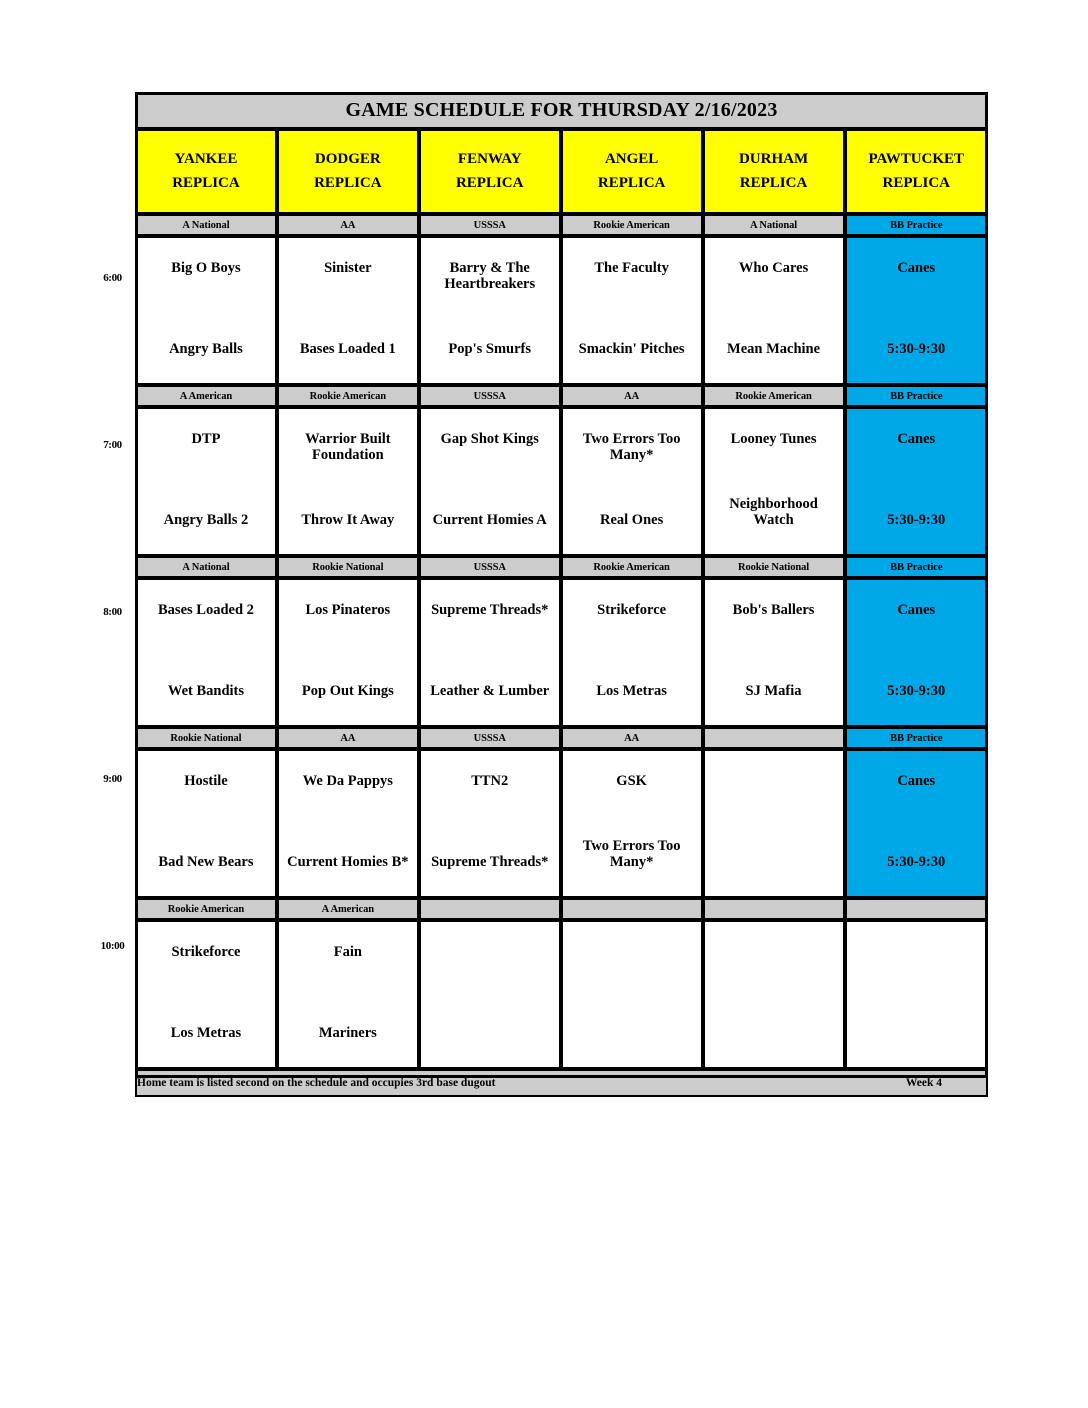 The height and width of the screenshot is (1408, 1088). Describe the element at coordinates (631, 823) in the screenshot. I see `game-cell: GSK Two Errors Too Many*` at that location.